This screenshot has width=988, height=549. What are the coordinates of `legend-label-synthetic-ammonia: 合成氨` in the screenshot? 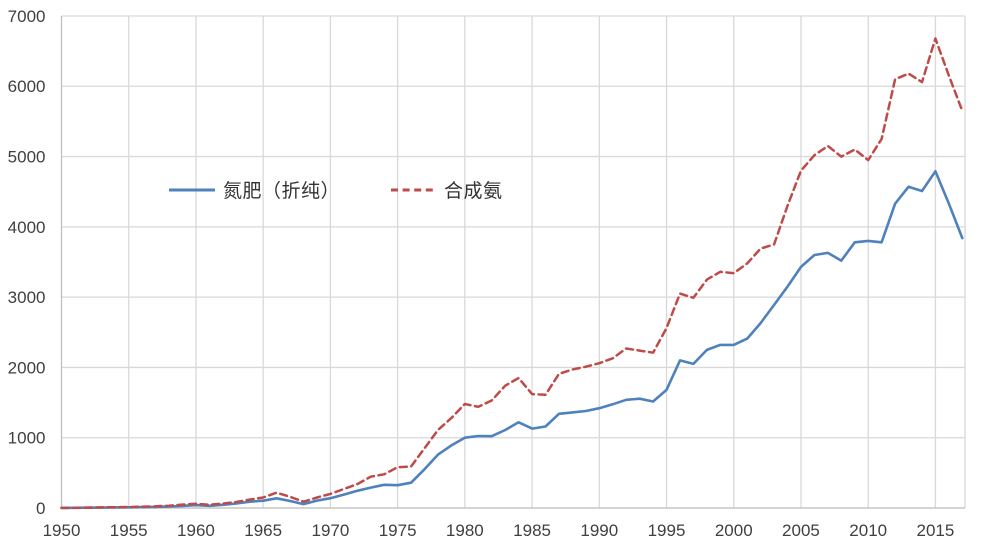 It's located at (473, 191).